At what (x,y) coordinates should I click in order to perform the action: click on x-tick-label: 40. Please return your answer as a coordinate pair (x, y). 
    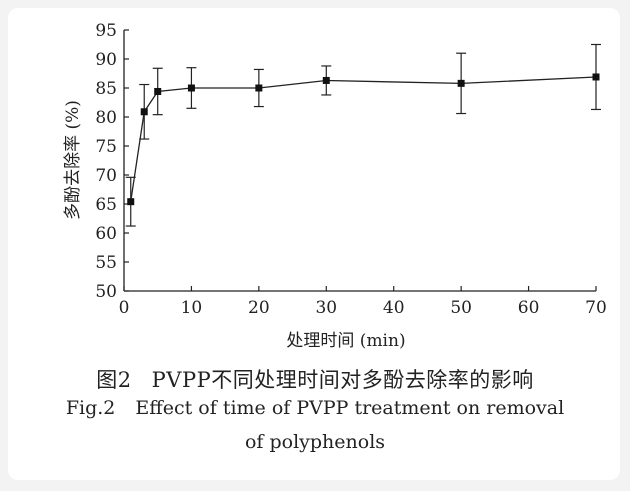
    Looking at the image, I should click on (394, 308).